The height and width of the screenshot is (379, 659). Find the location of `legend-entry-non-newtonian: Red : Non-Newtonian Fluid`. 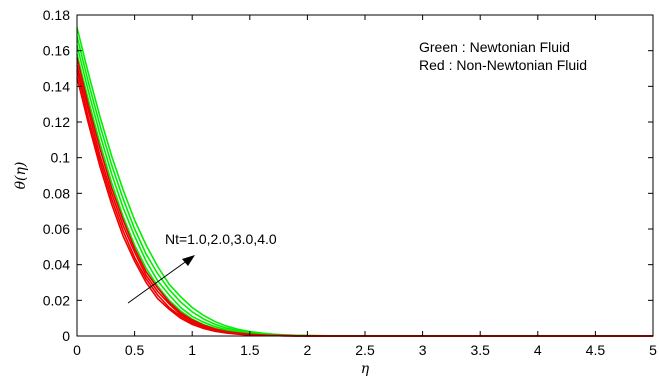

legend-entry-non-newtonian: Red : Non-Newtonian Fluid is located at coordinates (503, 65).